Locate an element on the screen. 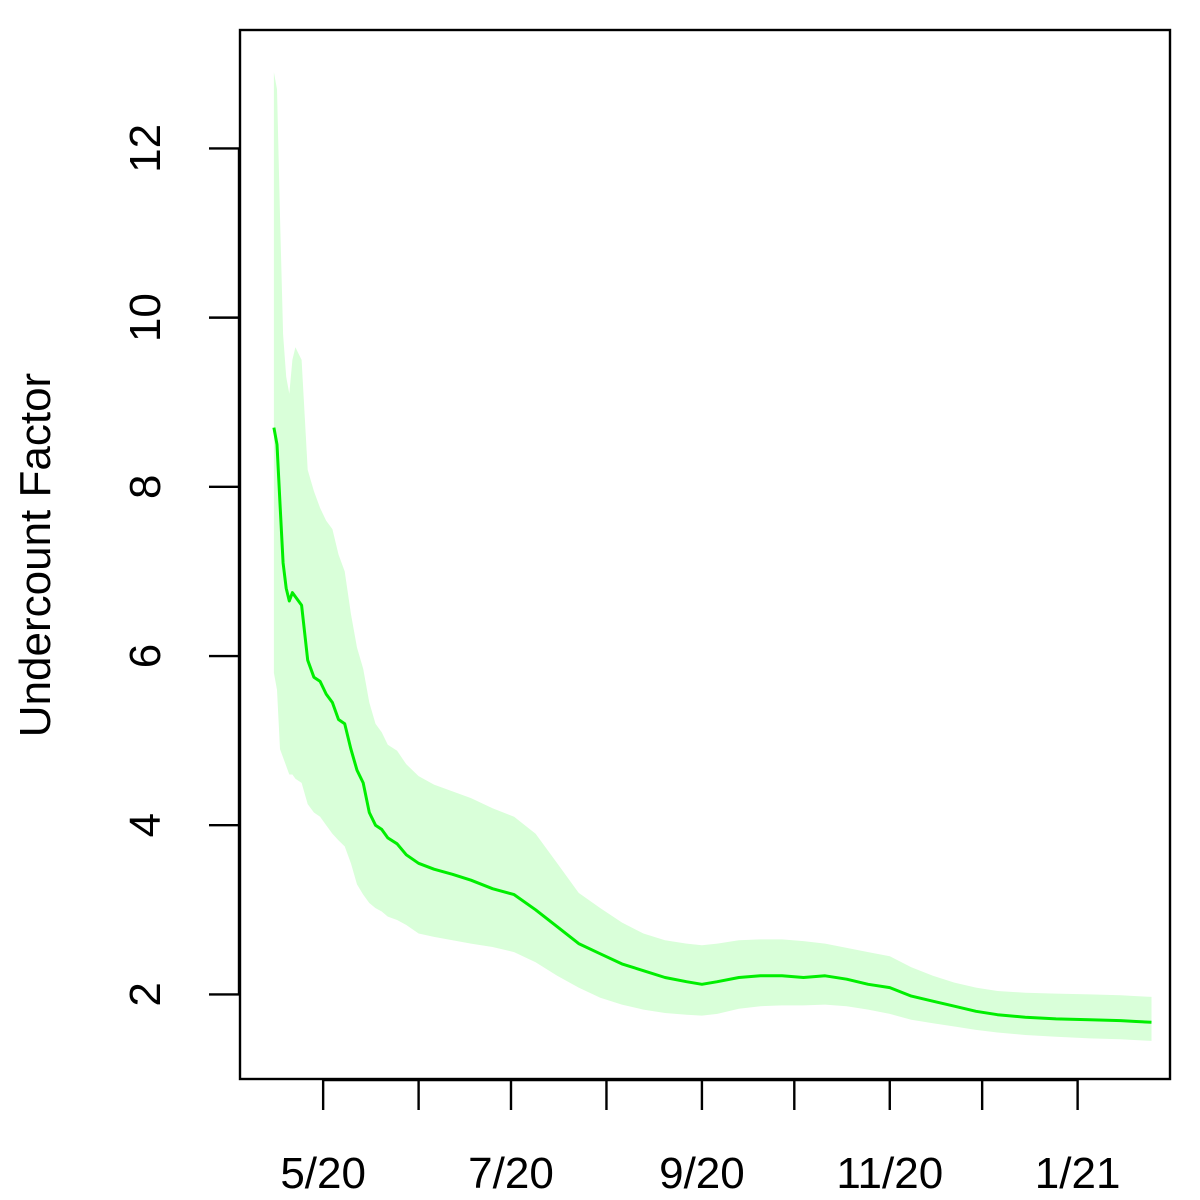 The height and width of the screenshot is (1200, 1200). x-tick-label: 7/20 is located at coordinates (511, 1173).